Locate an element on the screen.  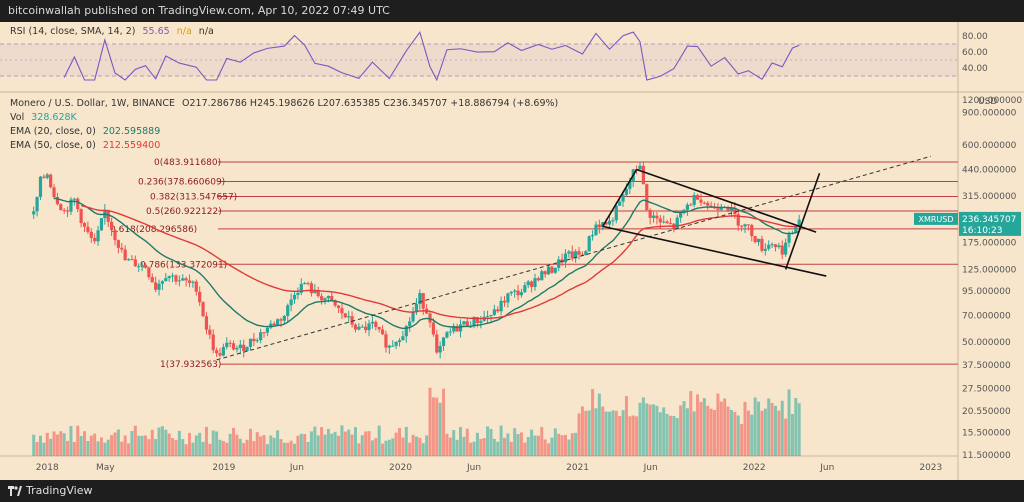
time-axis-tick: 2022 is located at coordinates (754, 468).